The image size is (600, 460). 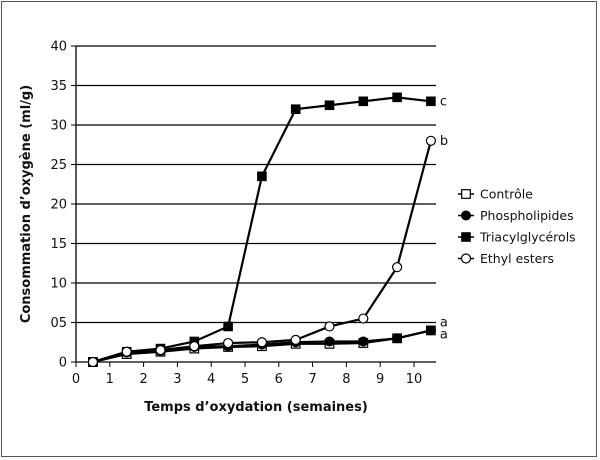 What do you see at coordinates (76, 379) in the screenshot?
I see `x-tick-label: 0` at bounding box center [76, 379].